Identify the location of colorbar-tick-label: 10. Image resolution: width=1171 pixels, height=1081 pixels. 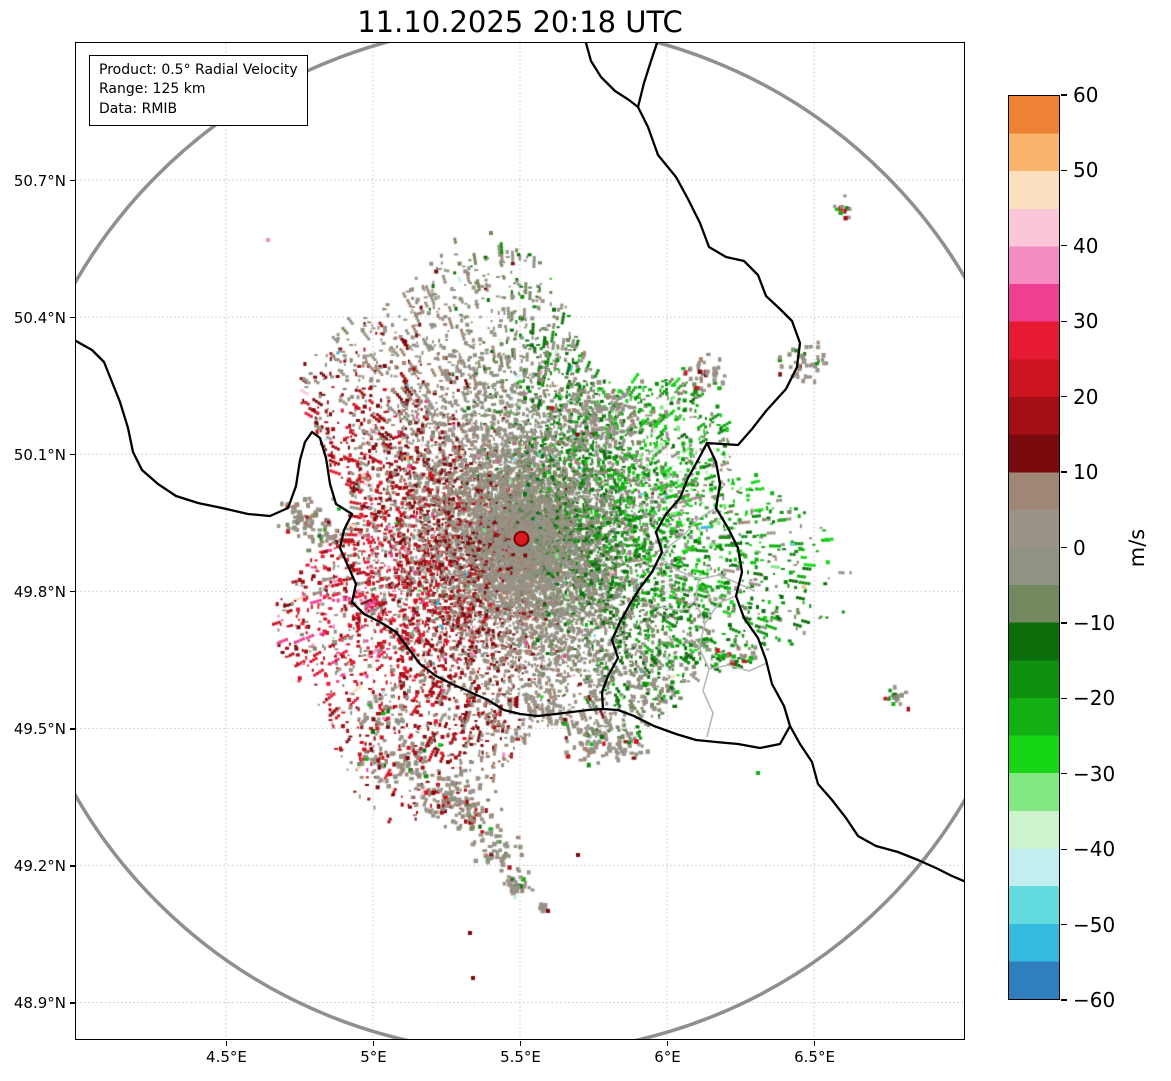
(1086, 472).